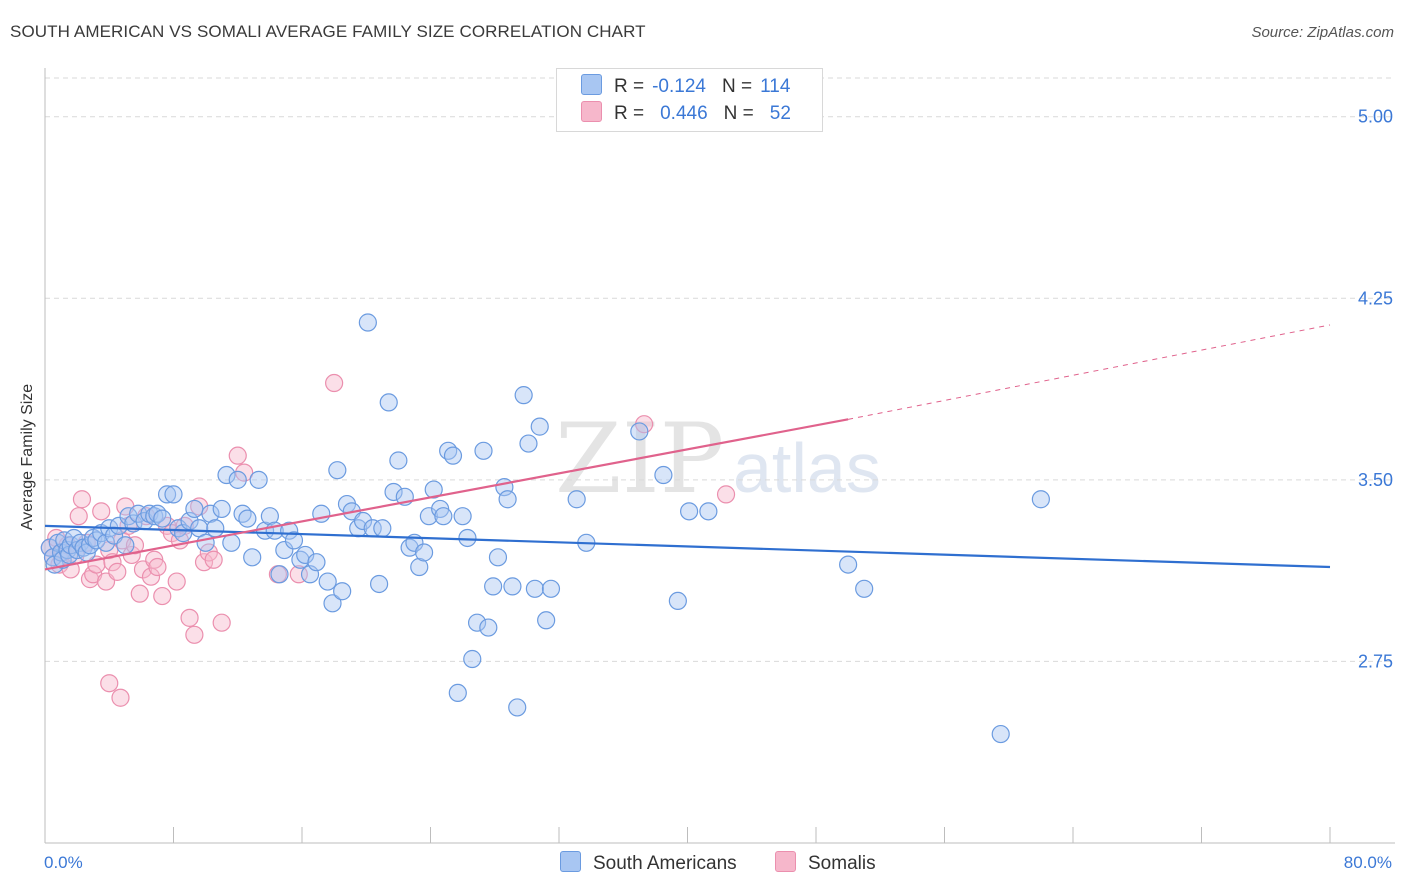 This screenshot has height=892, width=1406. I want to click on source-credit: Source: ZipAtlas.com, so click(1322, 32).